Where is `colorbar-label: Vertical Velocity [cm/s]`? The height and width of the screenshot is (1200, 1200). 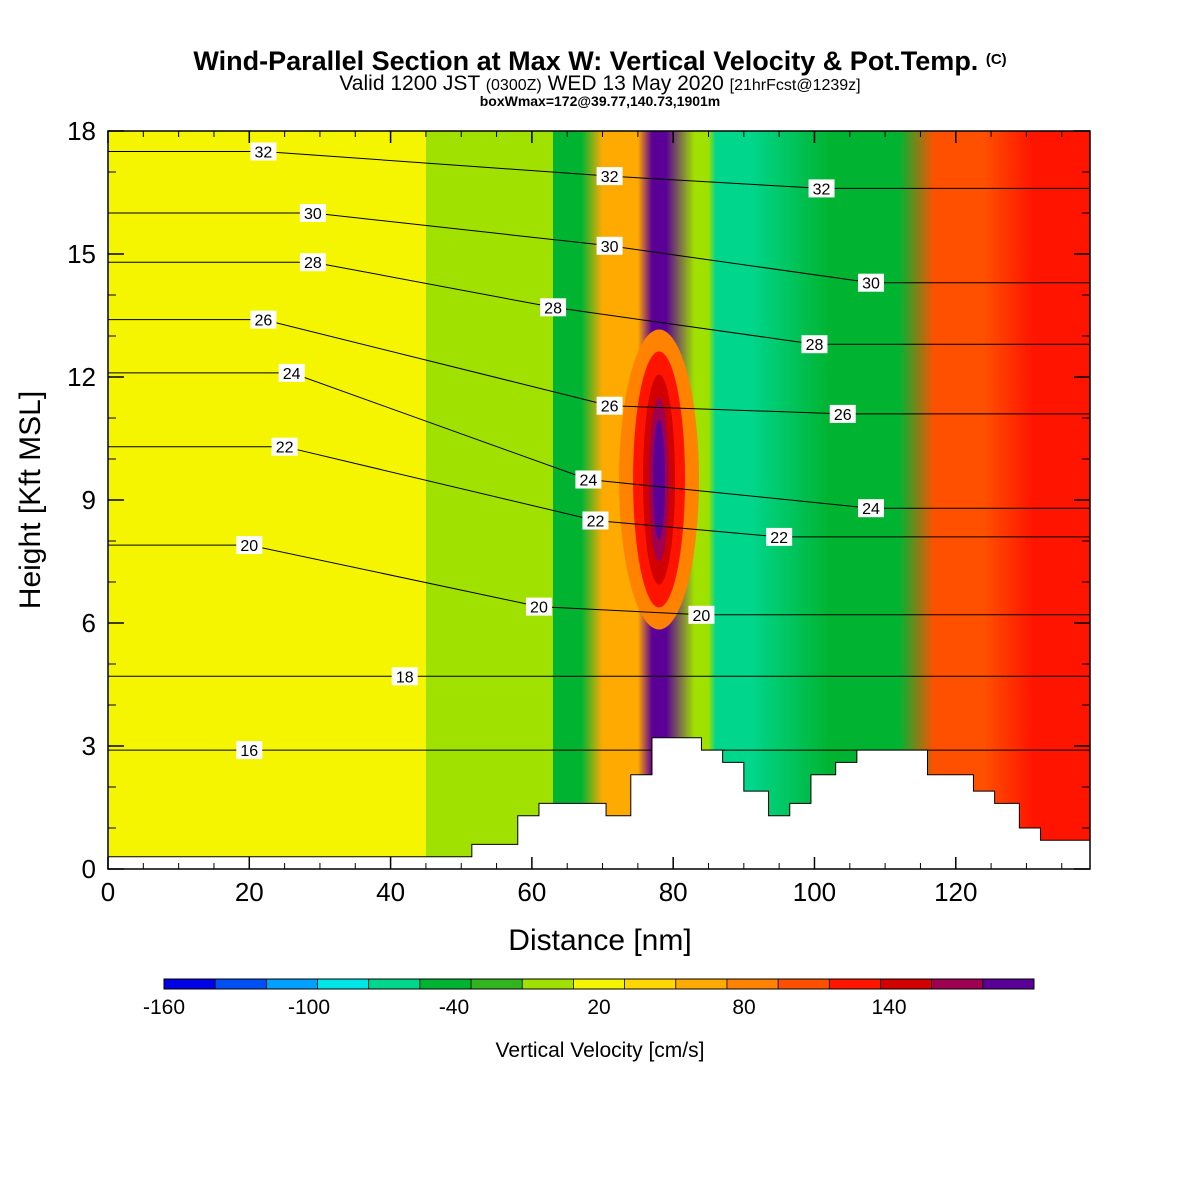
colorbar-label: Vertical Velocity [cm/s] is located at coordinates (600, 1050).